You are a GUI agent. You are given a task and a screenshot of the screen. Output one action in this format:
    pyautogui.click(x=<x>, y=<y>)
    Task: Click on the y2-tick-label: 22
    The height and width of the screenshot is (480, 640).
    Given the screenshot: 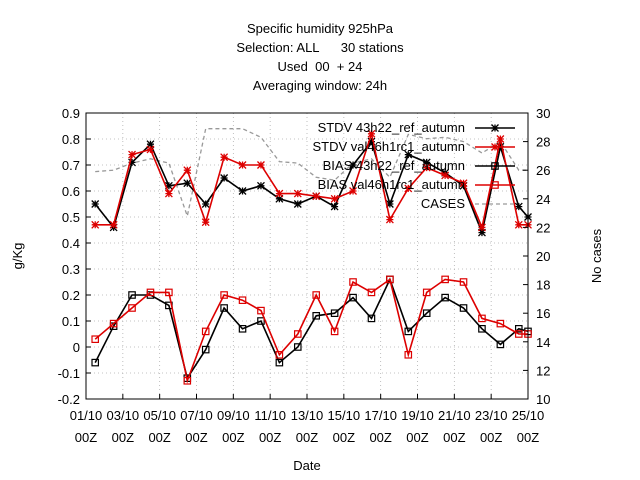 What is the action you would take?
    pyautogui.click(x=543, y=227)
    